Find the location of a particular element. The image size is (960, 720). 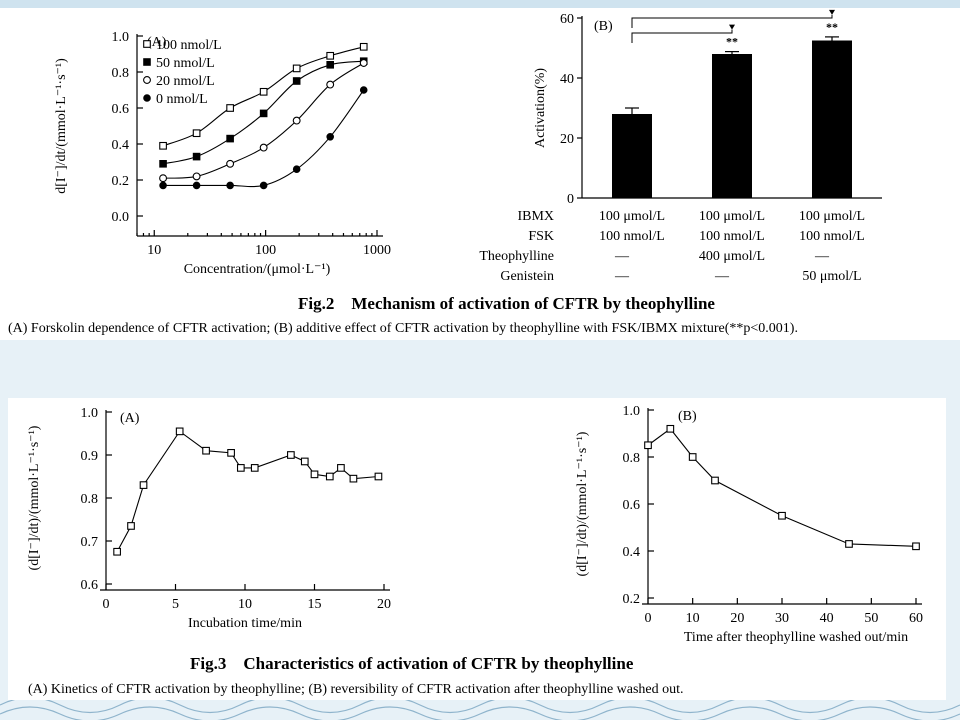

y-axis-label: d[I⁻]/dt/(mmol·L⁻¹·s⁻¹) is located at coordinates (61, 126).